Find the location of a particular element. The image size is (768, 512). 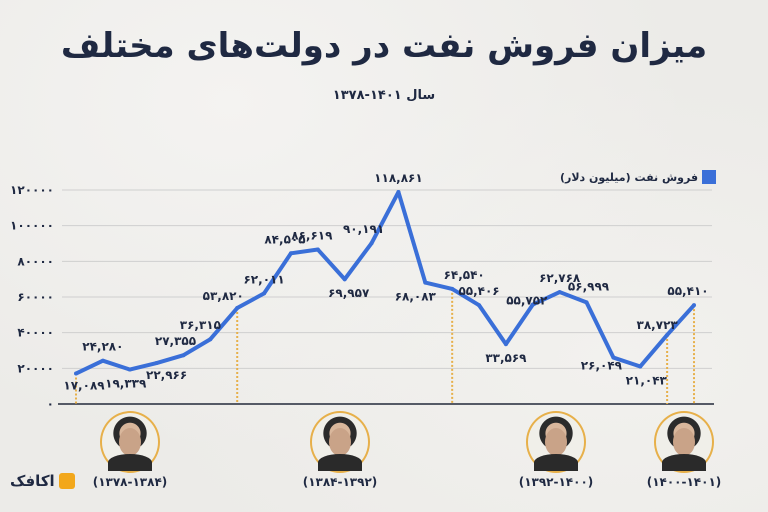

legend-swatch is located at coordinates (709, 177).